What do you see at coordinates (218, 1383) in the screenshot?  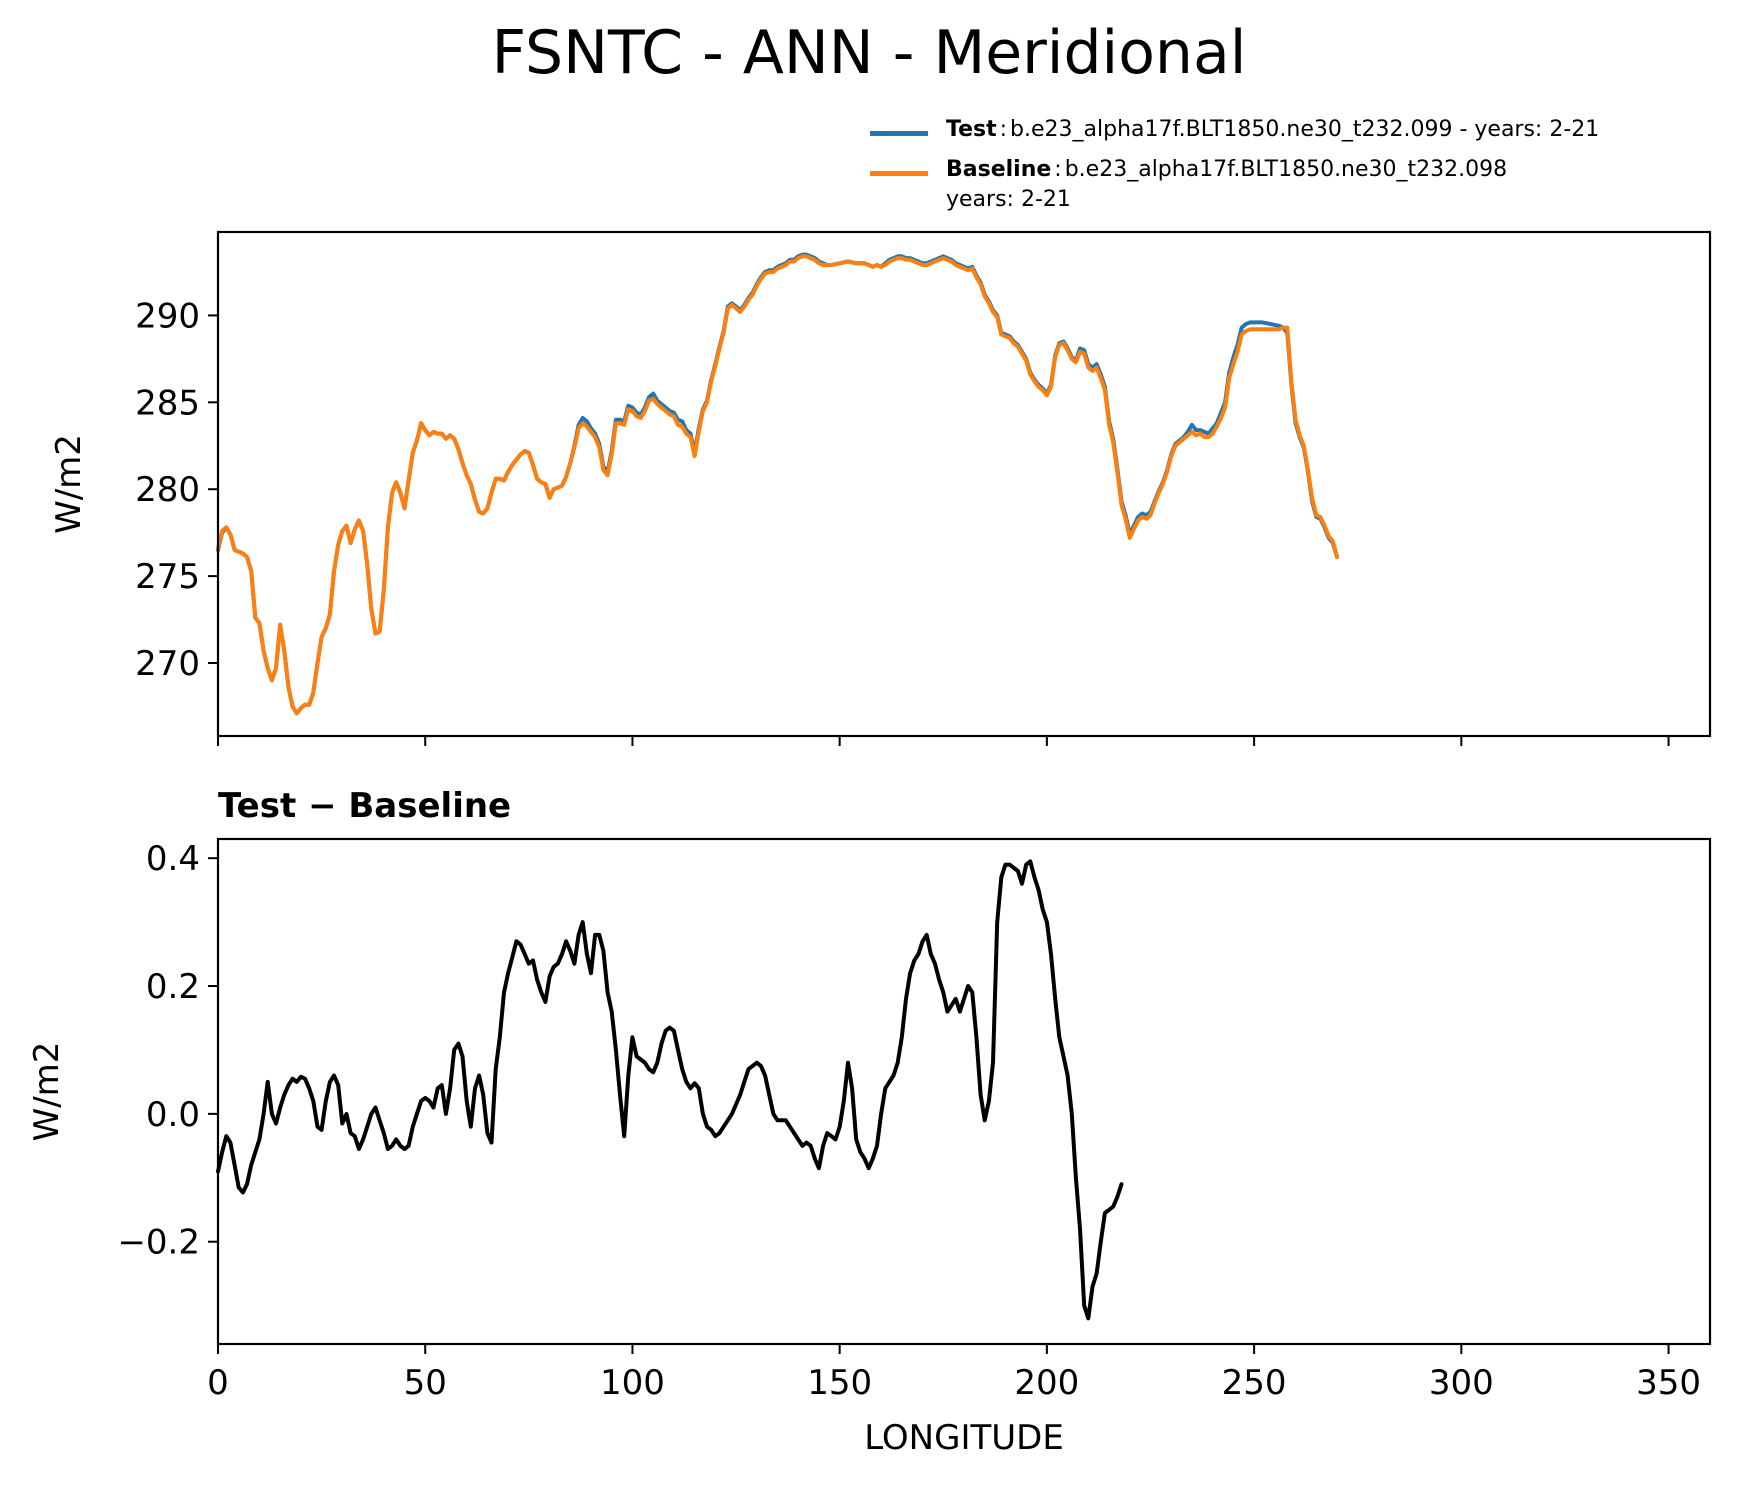 I see `x-tick-label: 0` at bounding box center [218, 1383].